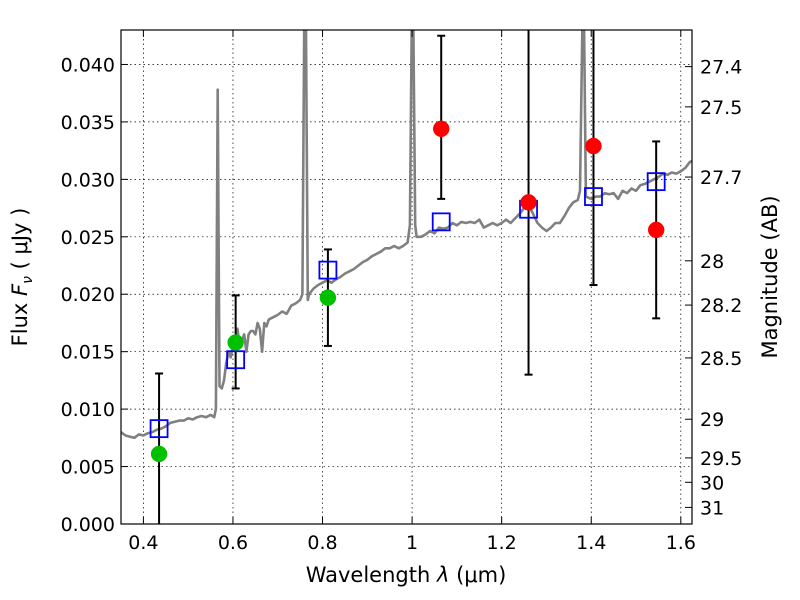 The width and height of the screenshot is (800, 600). What do you see at coordinates (22, 277) in the screenshot?
I see `y-axis-label: Flux Fν ( μJy )` at bounding box center [22, 277].